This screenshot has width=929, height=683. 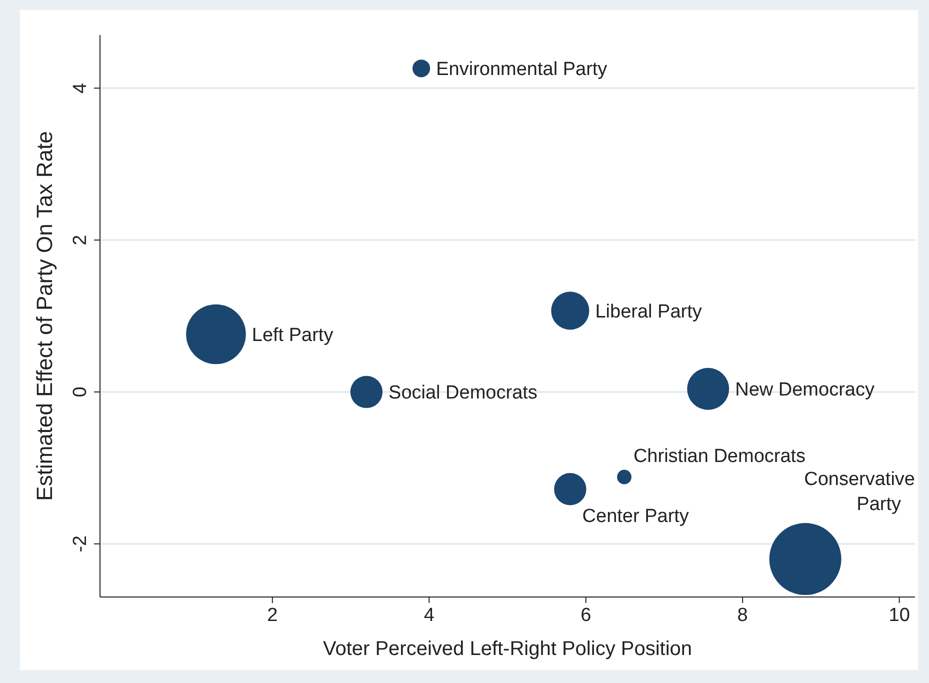 What do you see at coordinates (859, 492) in the screenshot?
I see `series-label: Conservative Party` at bounding box center [859, 492].